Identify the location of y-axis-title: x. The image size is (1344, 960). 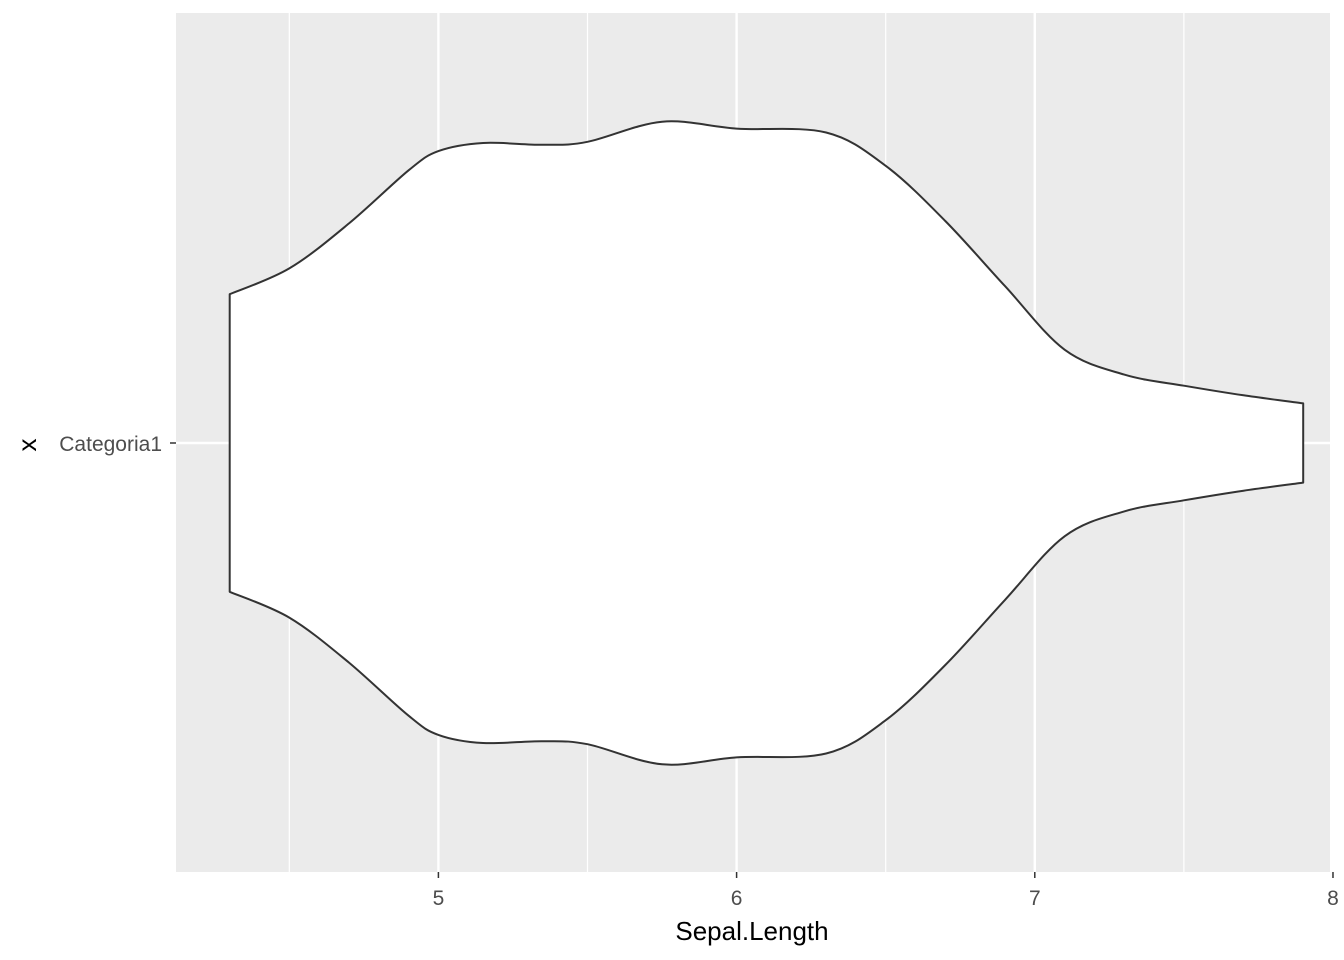
(27, 445).